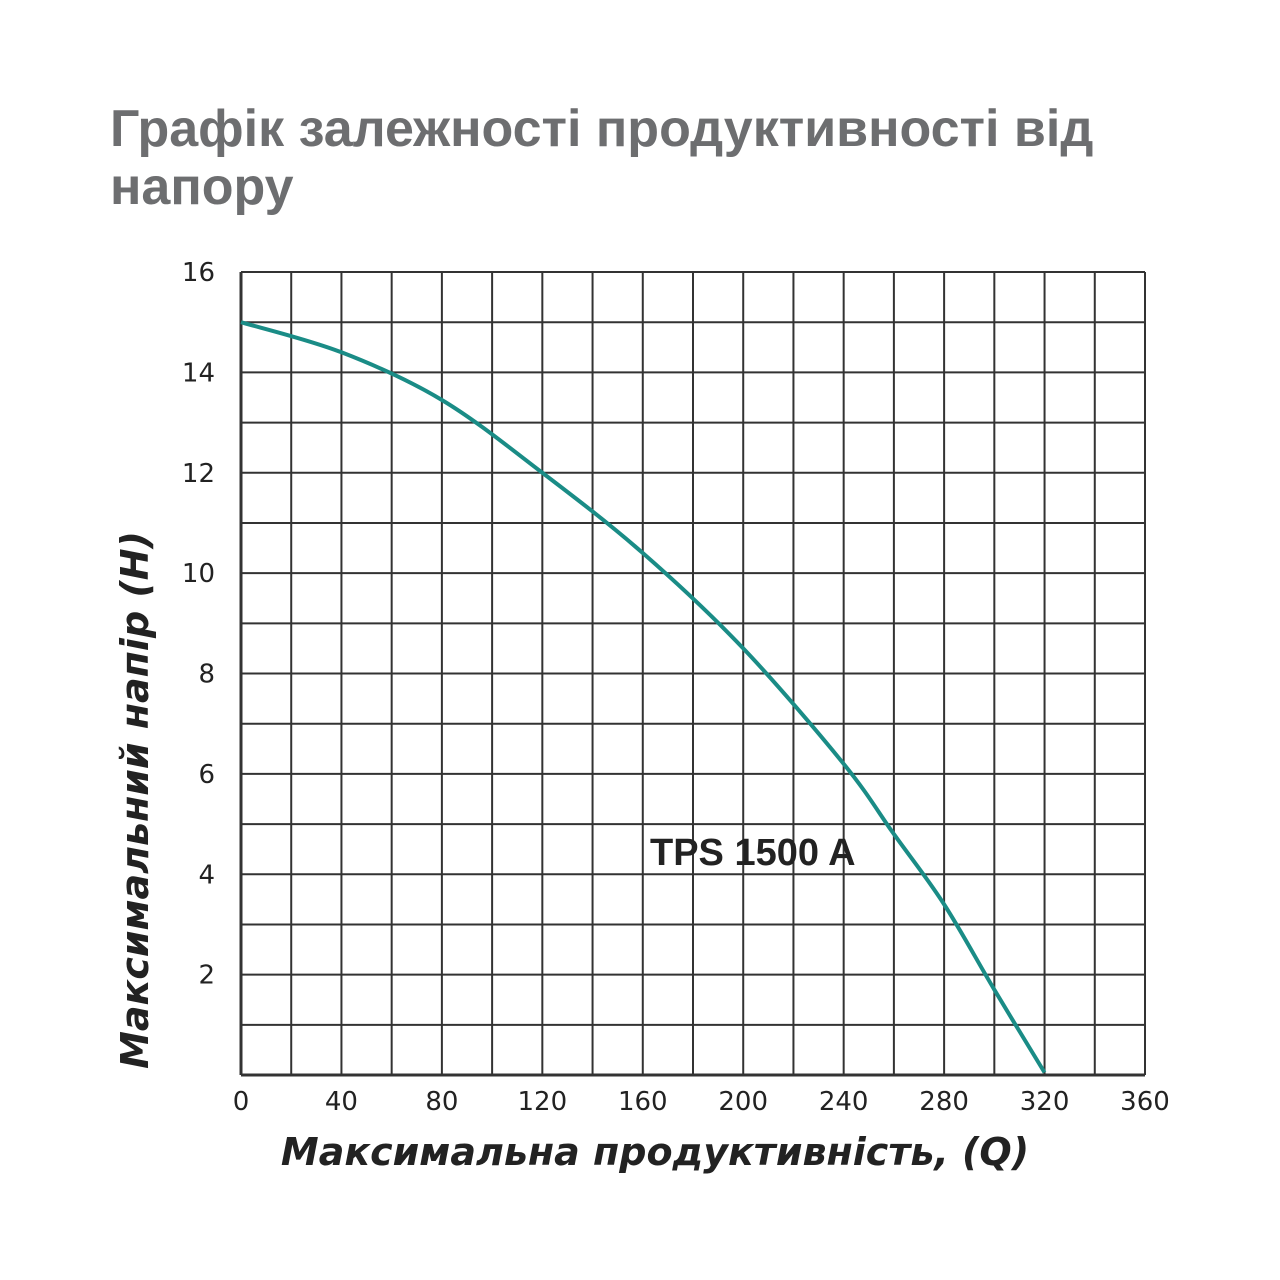 The image size is (1280, 1280). I want to click on x-tick-label: 120, so click(543, 1102).